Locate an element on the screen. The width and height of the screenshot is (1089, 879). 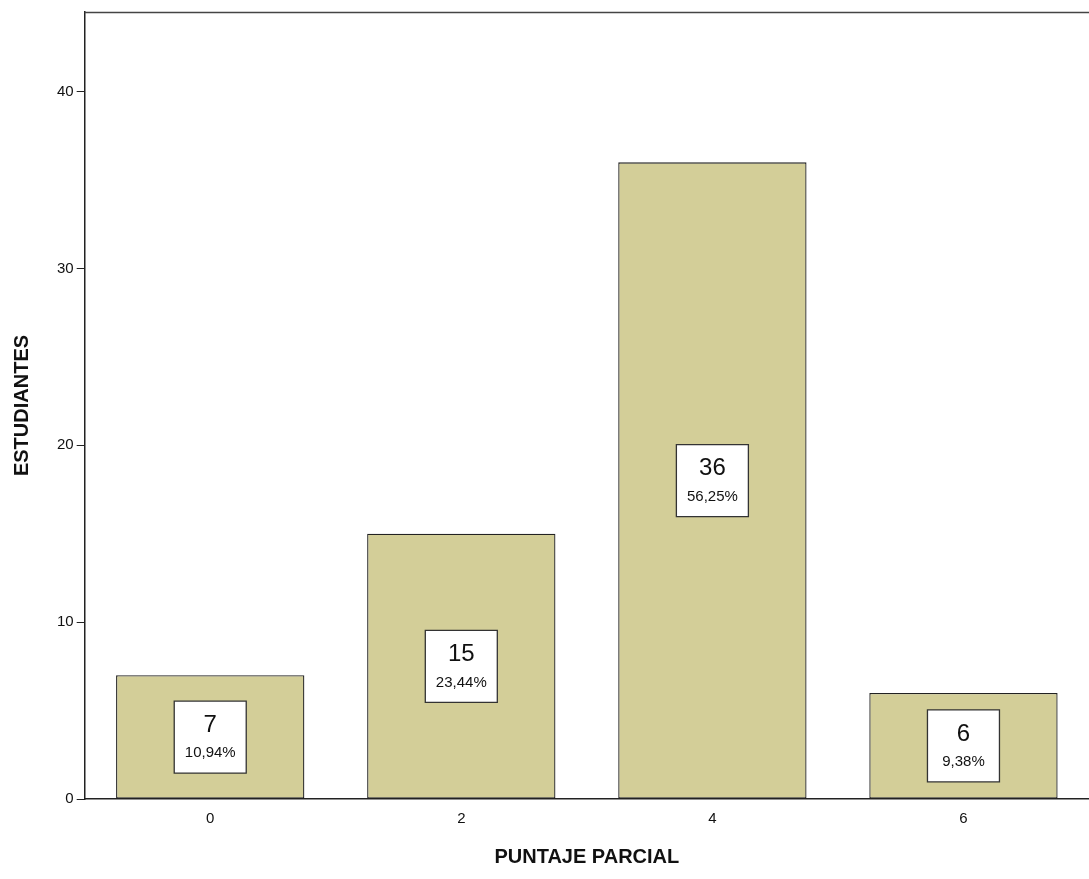
data-label: 6 9,38% is located at coordinates (963, 744).